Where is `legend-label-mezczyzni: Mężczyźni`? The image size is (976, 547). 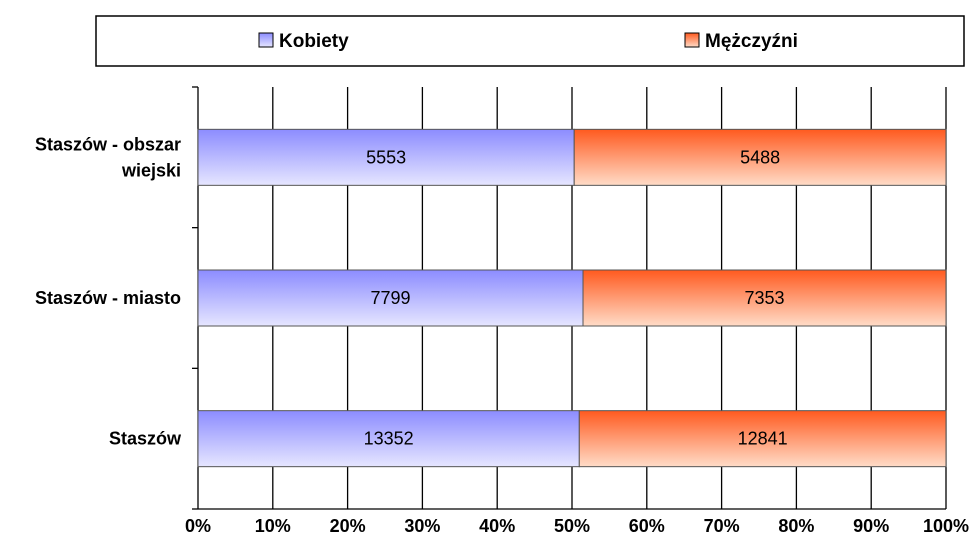 legend-label-mezczyzni: Mężczyźni is located at coordinates (751, 41).